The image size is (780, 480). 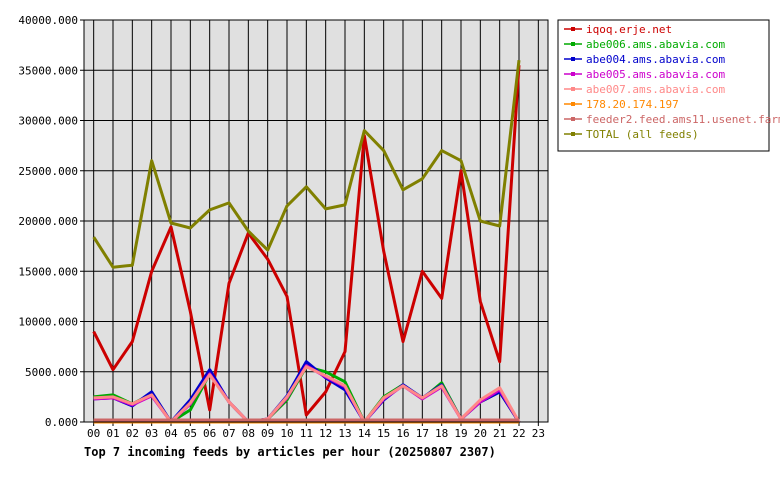 What do you see at coordinates (629, 29) in the screenshot?
I see `legend-label: iqoq.erje.net` at bounding box center [629, 29].